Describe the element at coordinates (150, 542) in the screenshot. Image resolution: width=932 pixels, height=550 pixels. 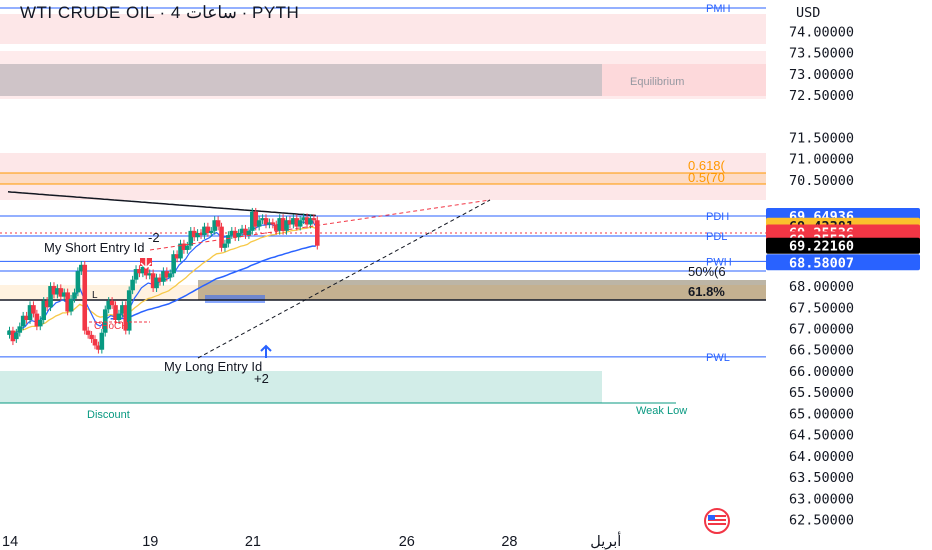
I see `x-tick-label: 19` at that location.